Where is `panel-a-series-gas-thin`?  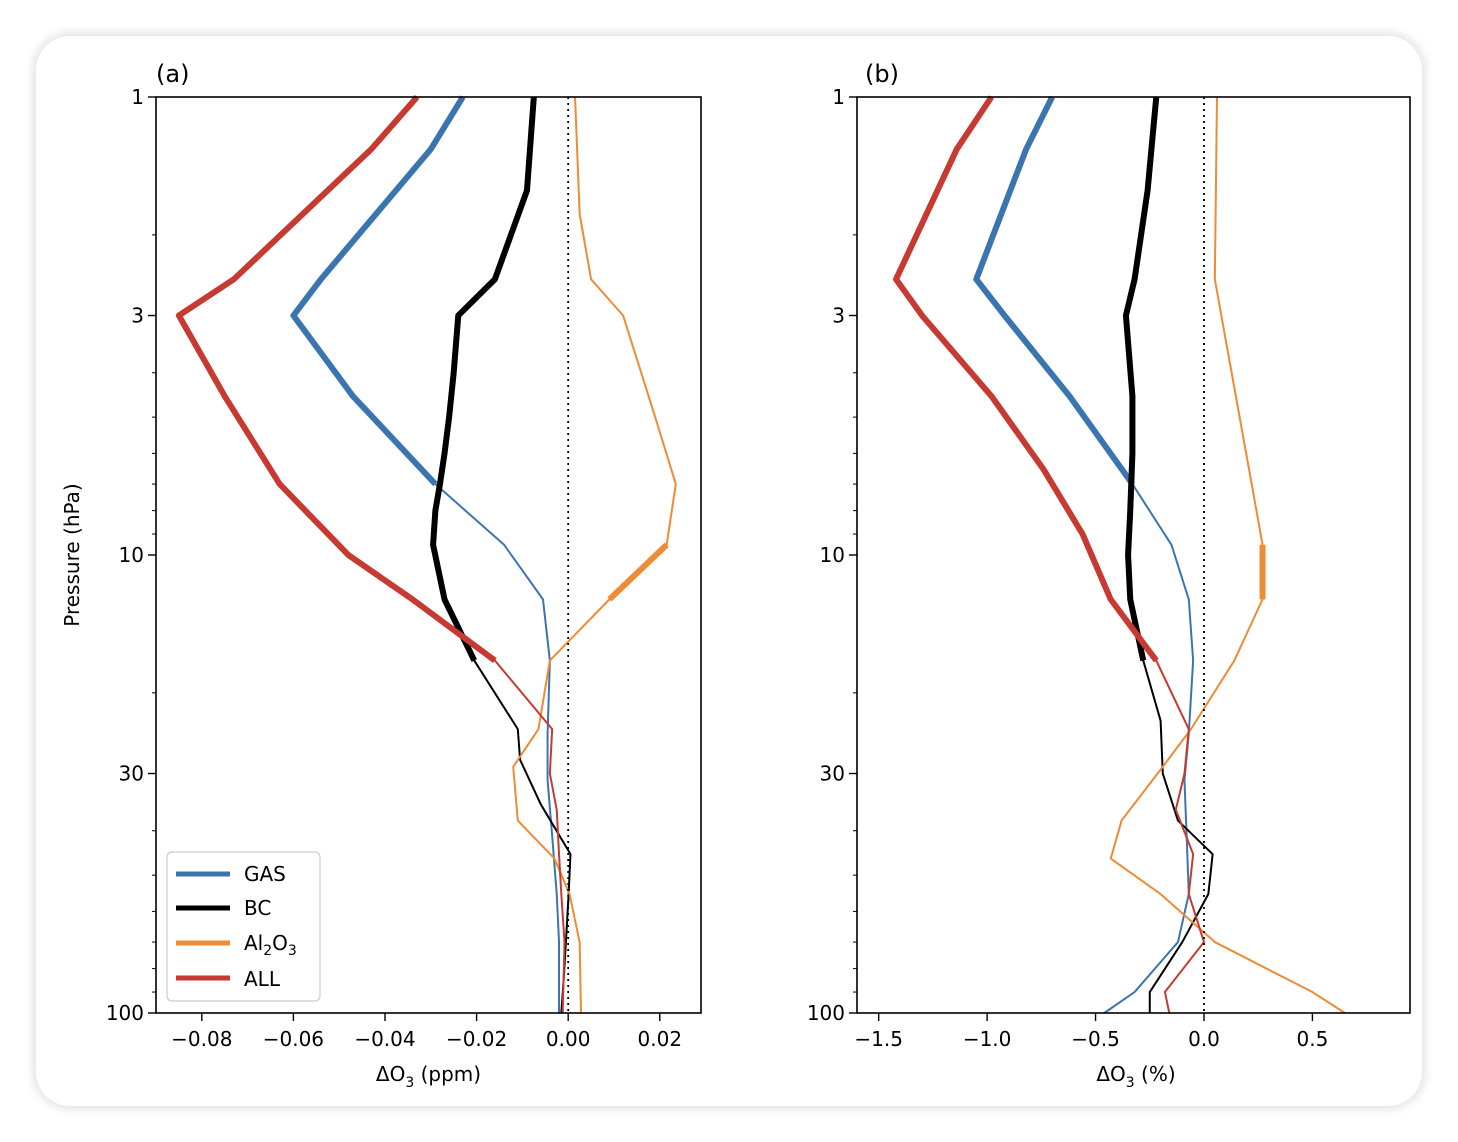
panel-a-series-gas-thin is located at coordinates (426, 554).